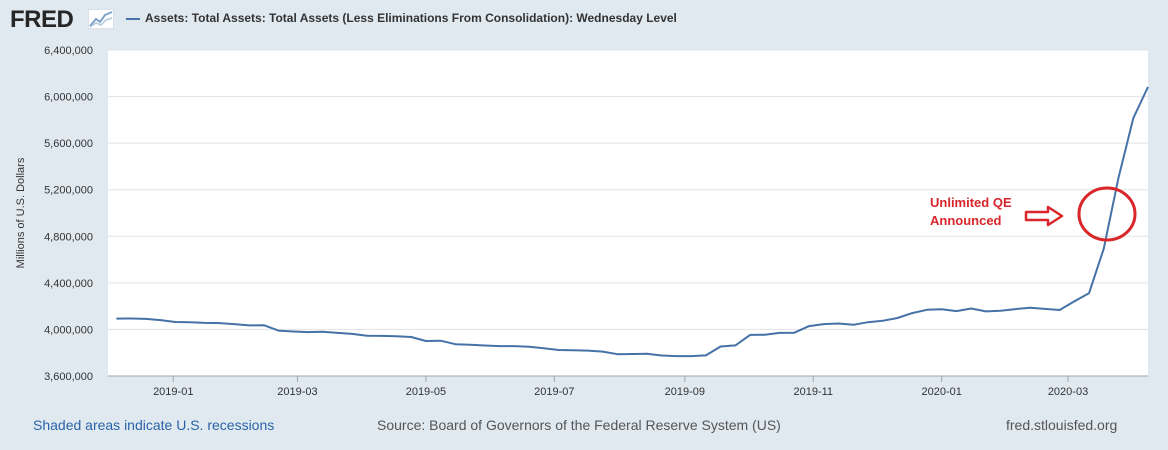 The width and height of the screenshot is (1168, 450). Describe the element at coordinates (941, 392) in the screenshot. I see `x-tick-label: 2020-01` at that location.